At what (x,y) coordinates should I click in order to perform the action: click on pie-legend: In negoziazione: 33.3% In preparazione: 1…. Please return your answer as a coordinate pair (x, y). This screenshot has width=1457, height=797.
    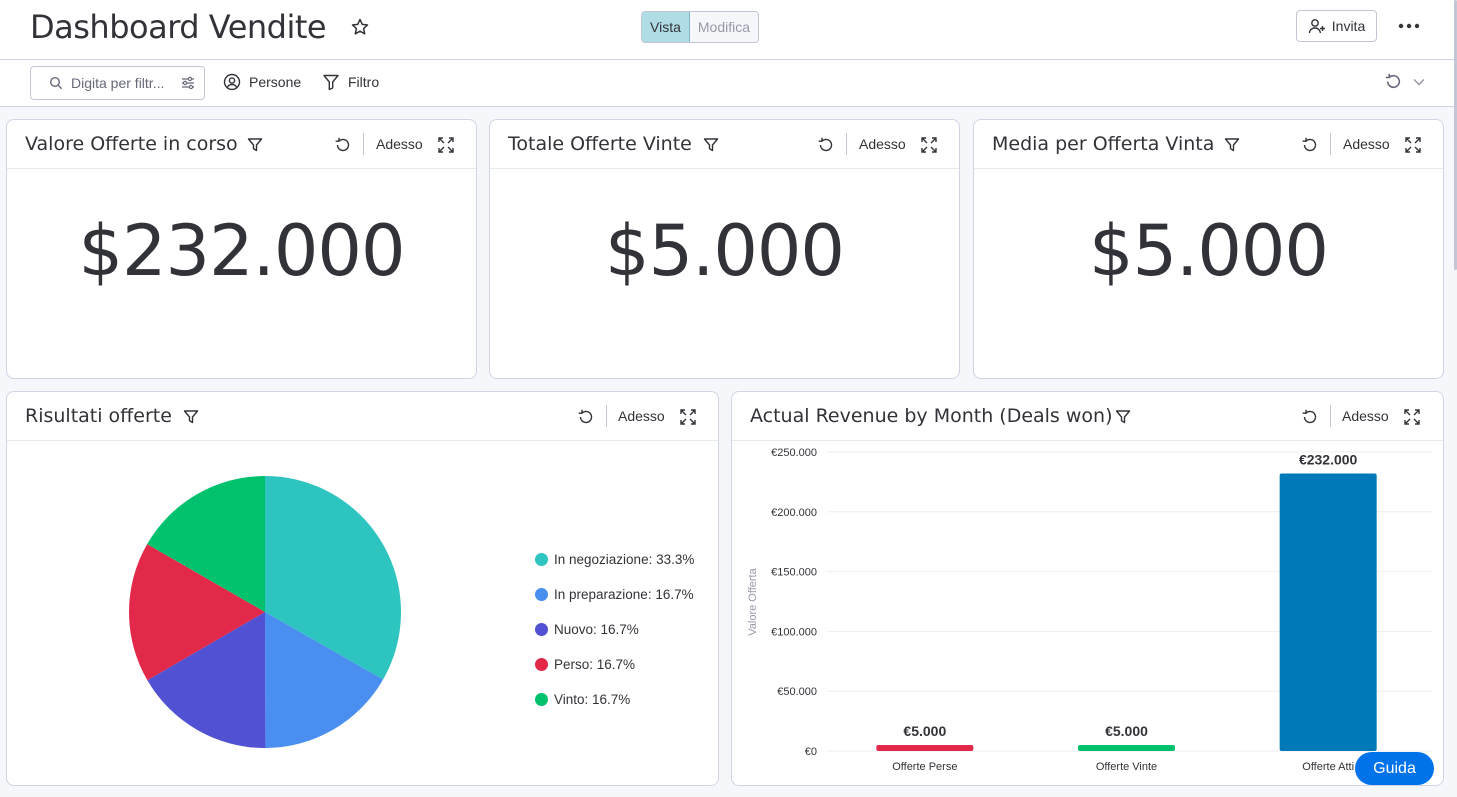
    Looking at the image, I should click on (614, 629).